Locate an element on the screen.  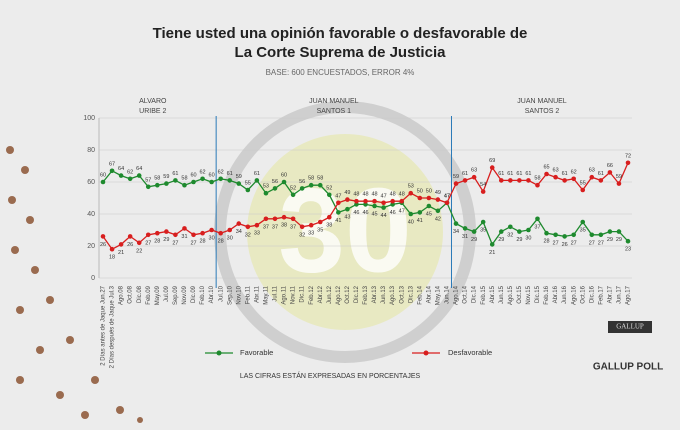
value-label: 65 is located at coordinates (546, 167).